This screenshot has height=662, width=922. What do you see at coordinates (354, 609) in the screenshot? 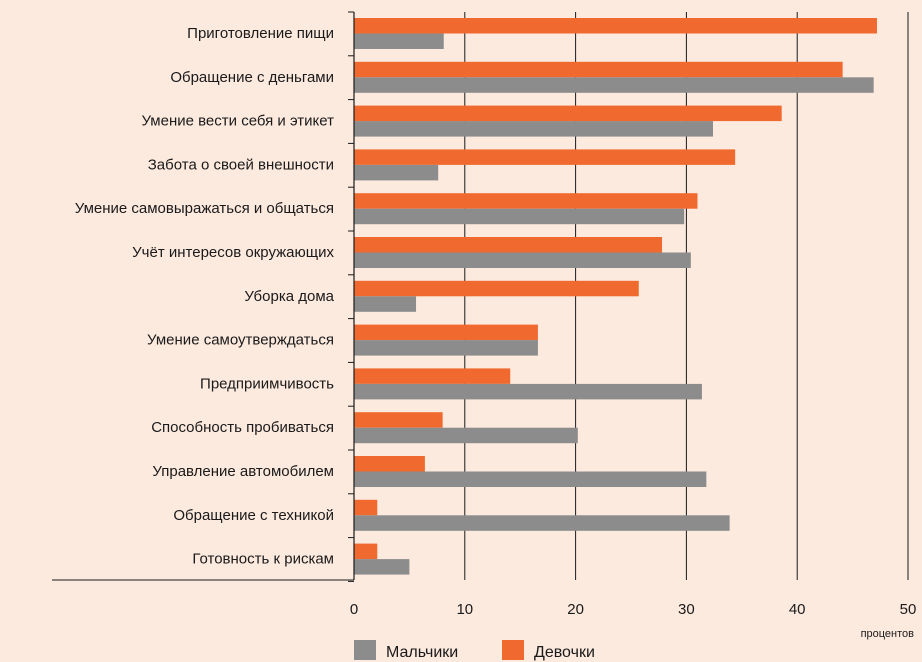
I see `x-tick-label: 0` at bounding box center [354, 609].